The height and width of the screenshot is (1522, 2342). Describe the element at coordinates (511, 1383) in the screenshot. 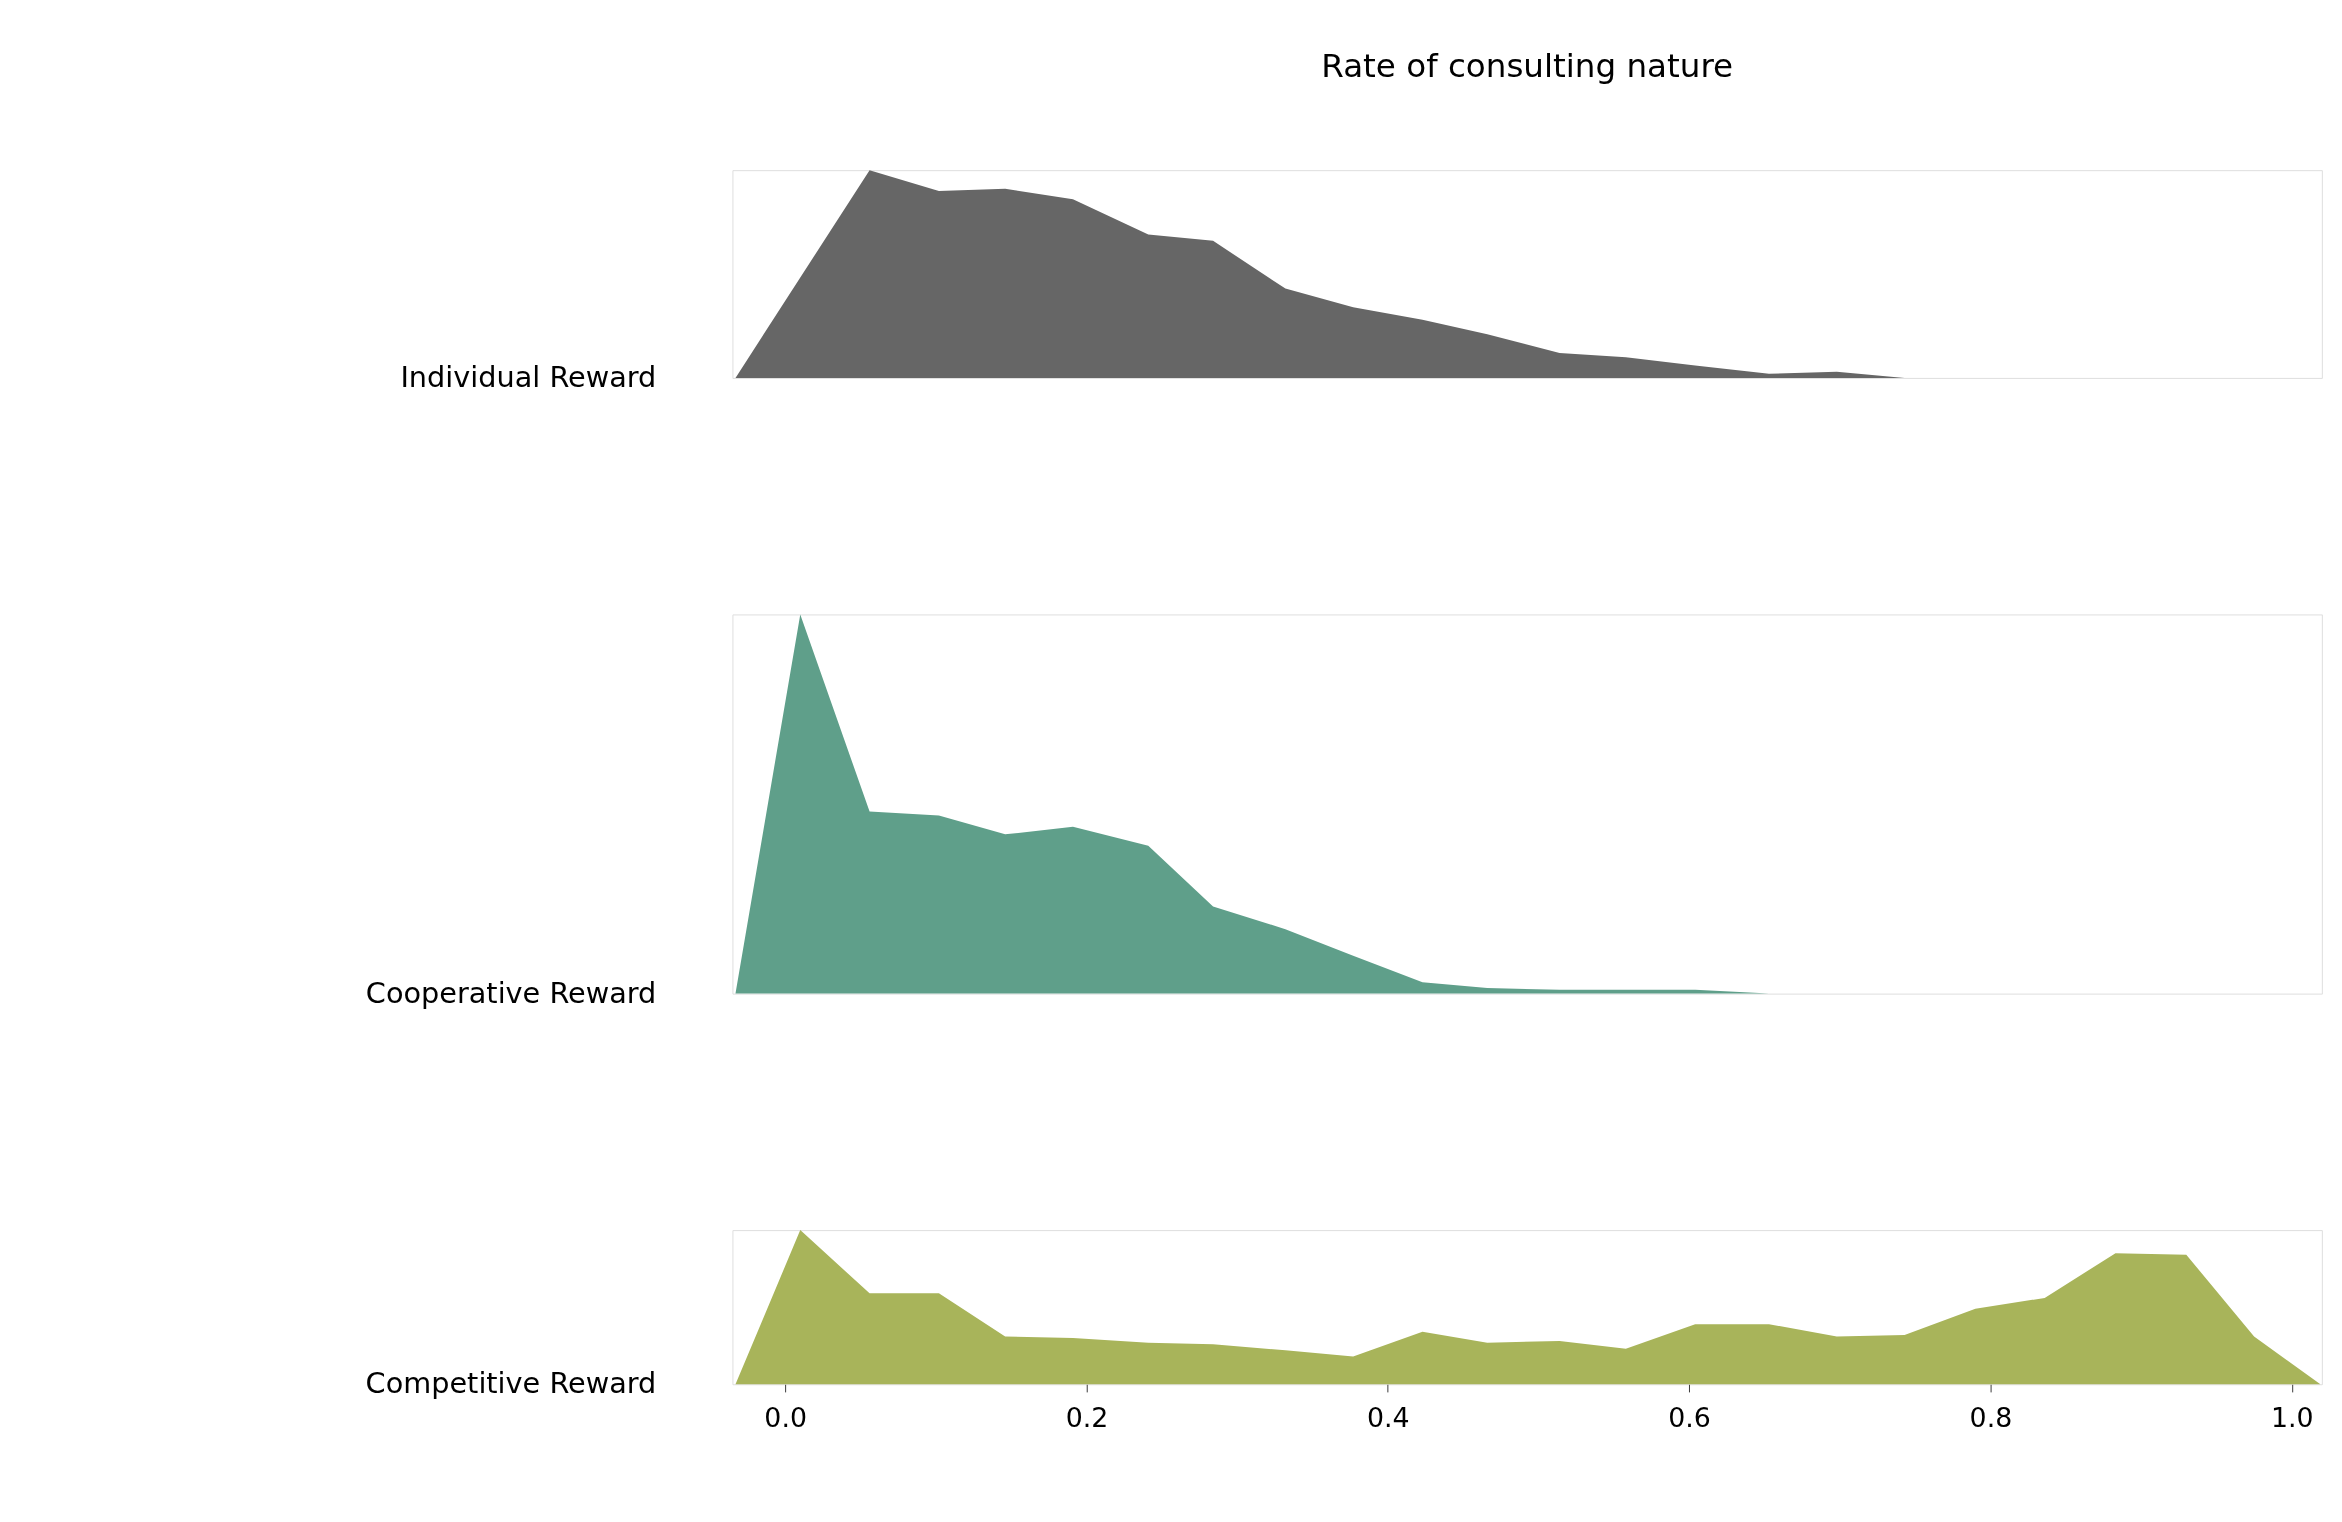

I see `y-axis-title: Competitive Reward` at that location.